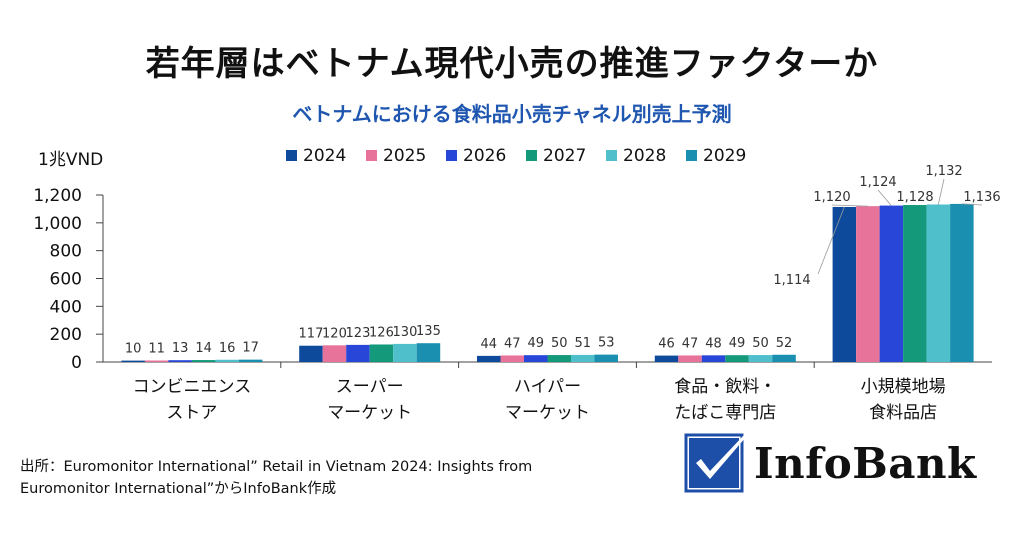 Image resolution: width=1024 pixels, height=534 pixels. I want to click on x-category-label: ストア, so click(191, 413).